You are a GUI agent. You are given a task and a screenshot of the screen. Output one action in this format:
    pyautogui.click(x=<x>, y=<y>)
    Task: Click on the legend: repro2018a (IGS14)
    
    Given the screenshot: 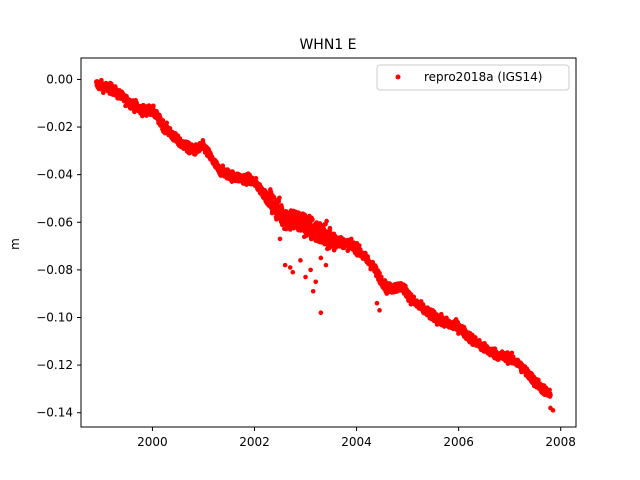 What is the action you would take?
    pyautogui.click(x=473, y=77)
    